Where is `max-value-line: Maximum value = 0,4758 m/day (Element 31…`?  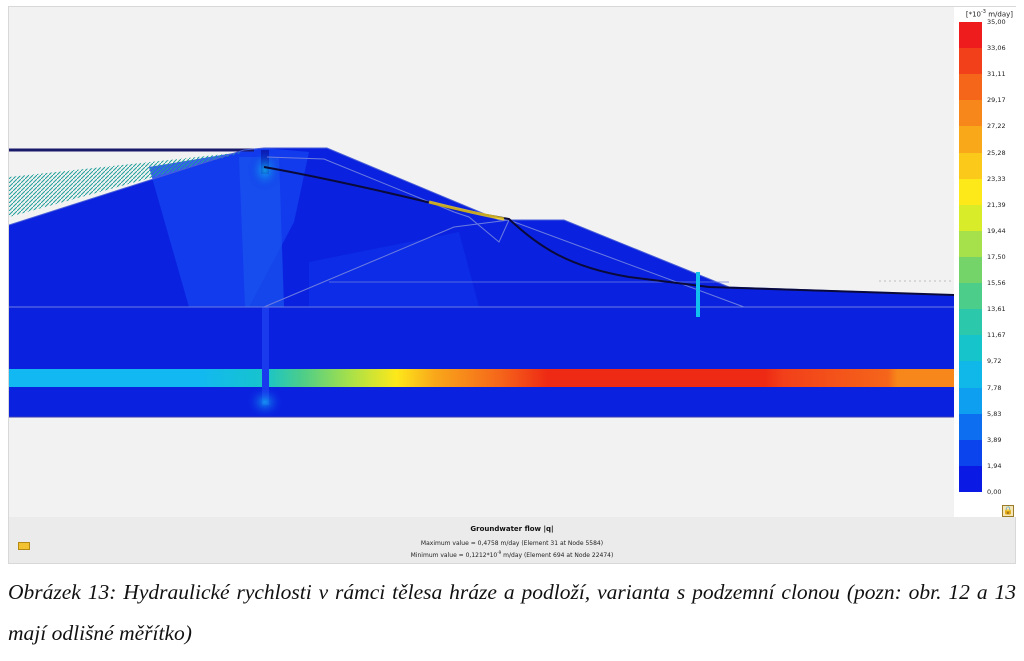 max-value-line: Maximum value = 0,4758 m/day (Element 31… is located at coordinates (512, 543).